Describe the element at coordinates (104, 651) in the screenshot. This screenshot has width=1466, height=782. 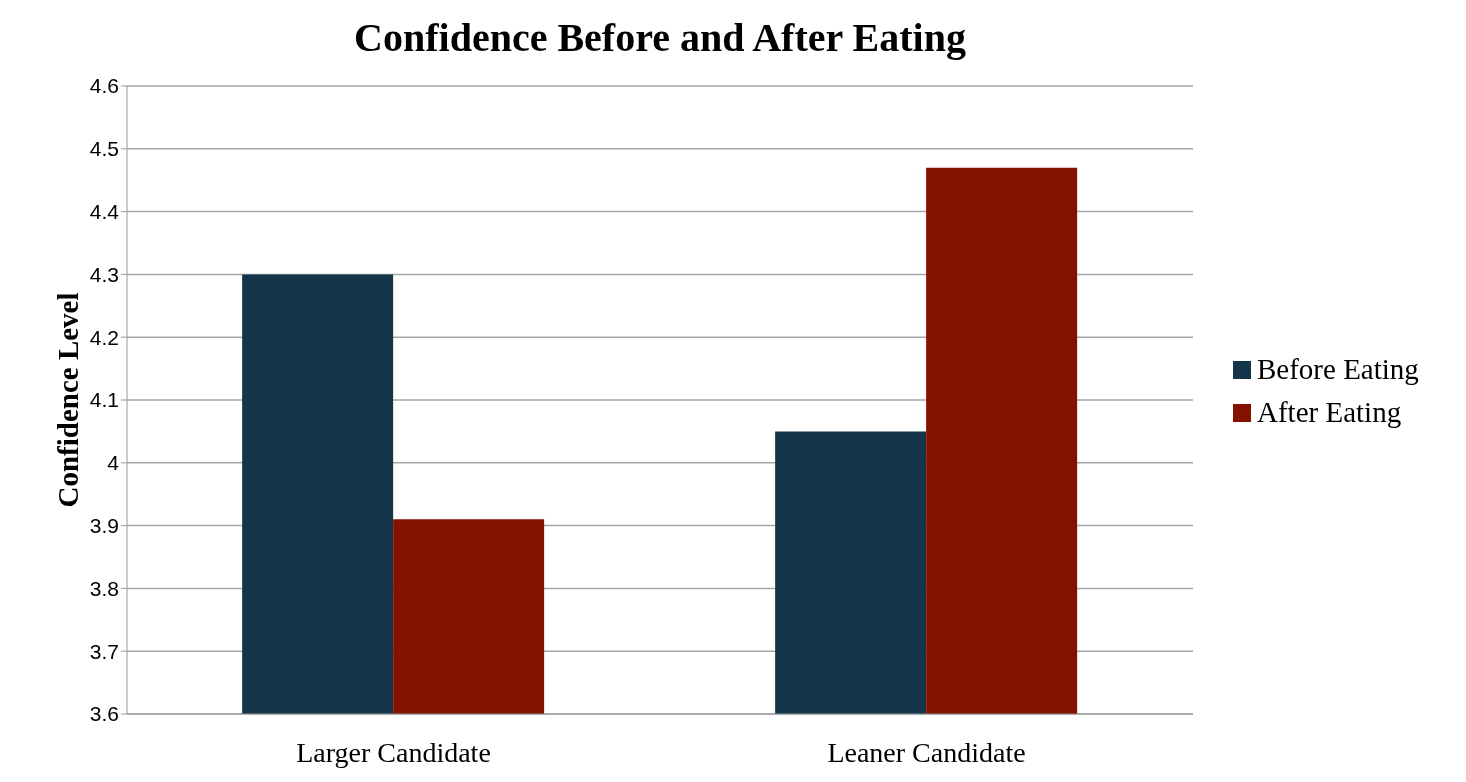
I see `y-tick-label: 3.7` at that location.